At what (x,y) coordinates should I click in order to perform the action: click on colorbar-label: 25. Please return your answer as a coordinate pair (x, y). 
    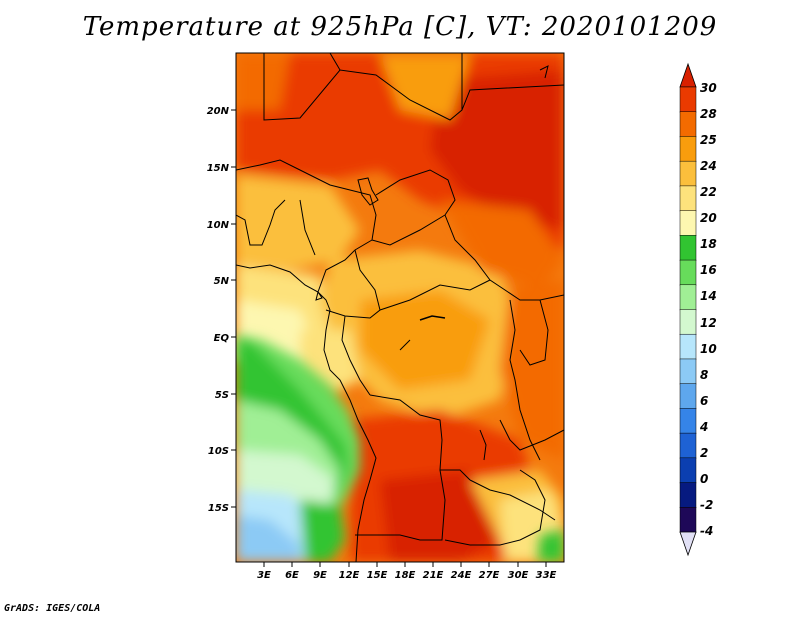
    Looking at the image, I should click on (708, 140).